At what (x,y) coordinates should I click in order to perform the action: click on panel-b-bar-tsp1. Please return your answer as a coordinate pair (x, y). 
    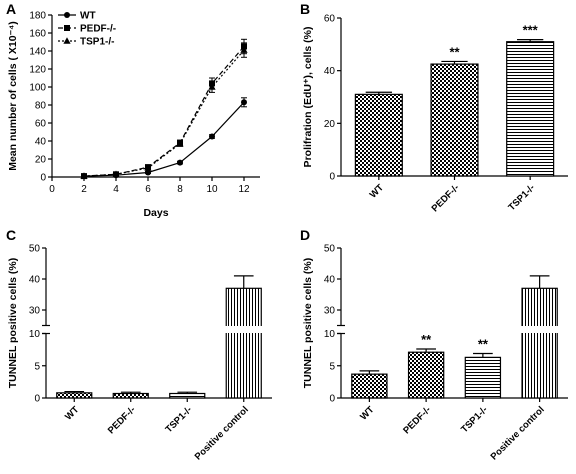
    Looking at the image, I should click on (530, 109).